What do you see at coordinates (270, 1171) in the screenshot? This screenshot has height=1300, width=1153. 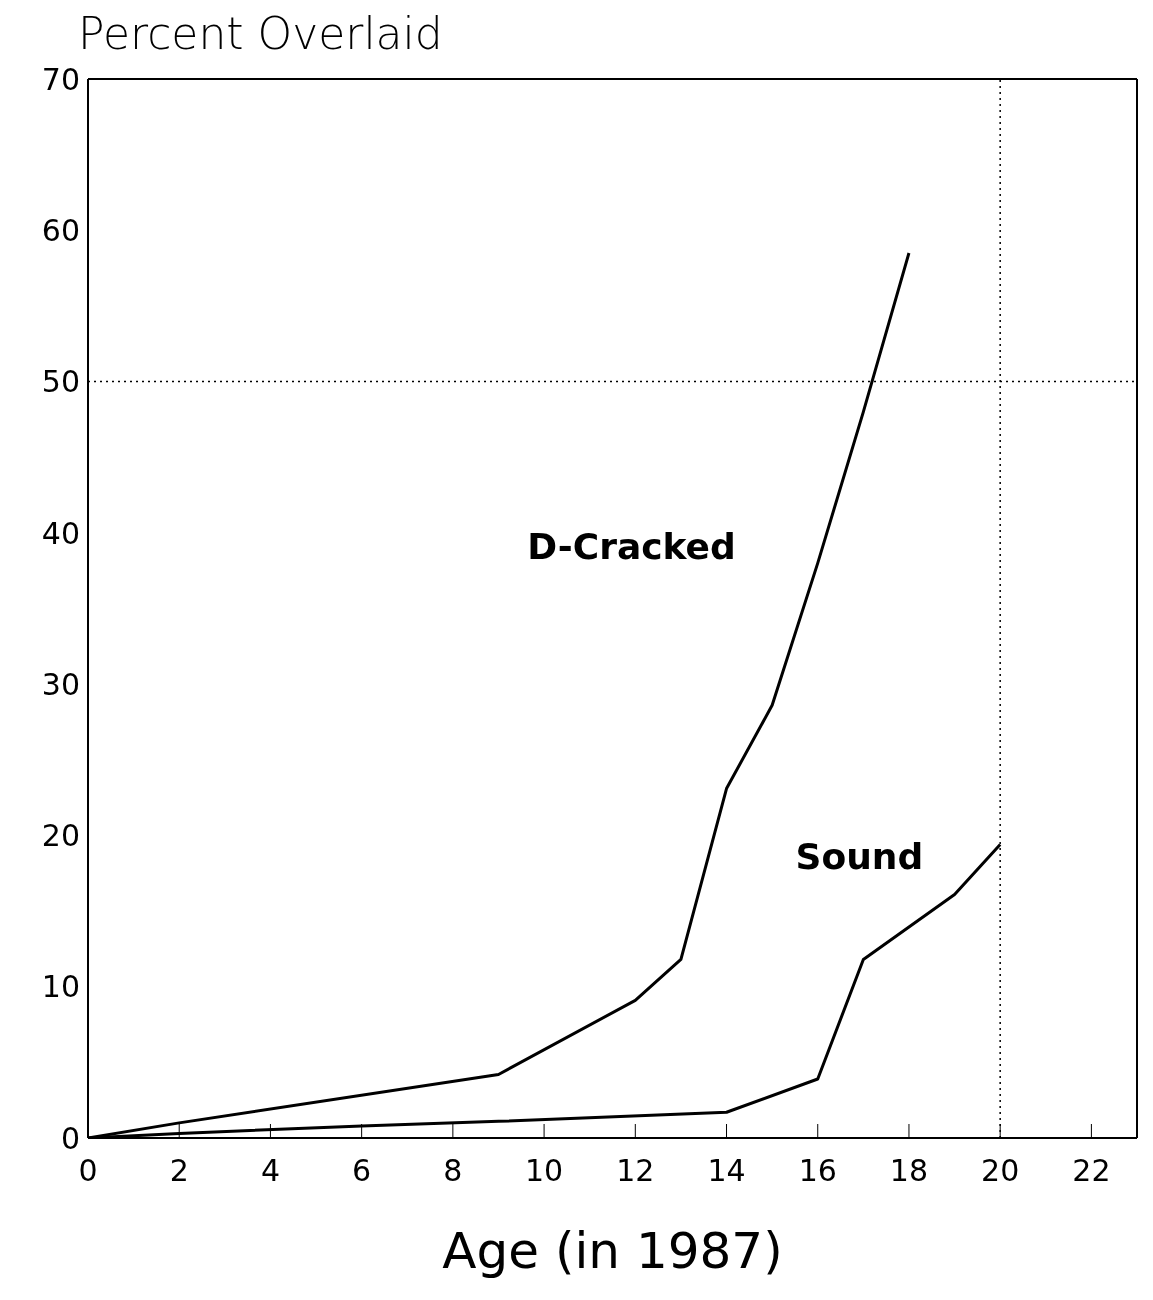 I see `x-tick-label: 4` at bounding box center [270, 1171].